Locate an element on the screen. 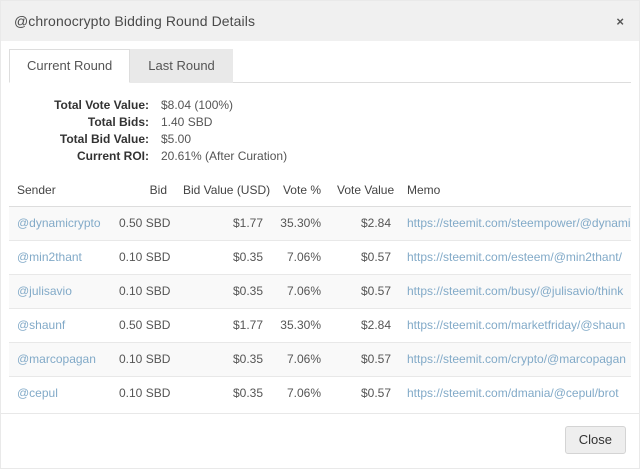 The height and width of the screenshot is (469, 640). sender-cell: @julisavio is located at coordinates (60, 291).